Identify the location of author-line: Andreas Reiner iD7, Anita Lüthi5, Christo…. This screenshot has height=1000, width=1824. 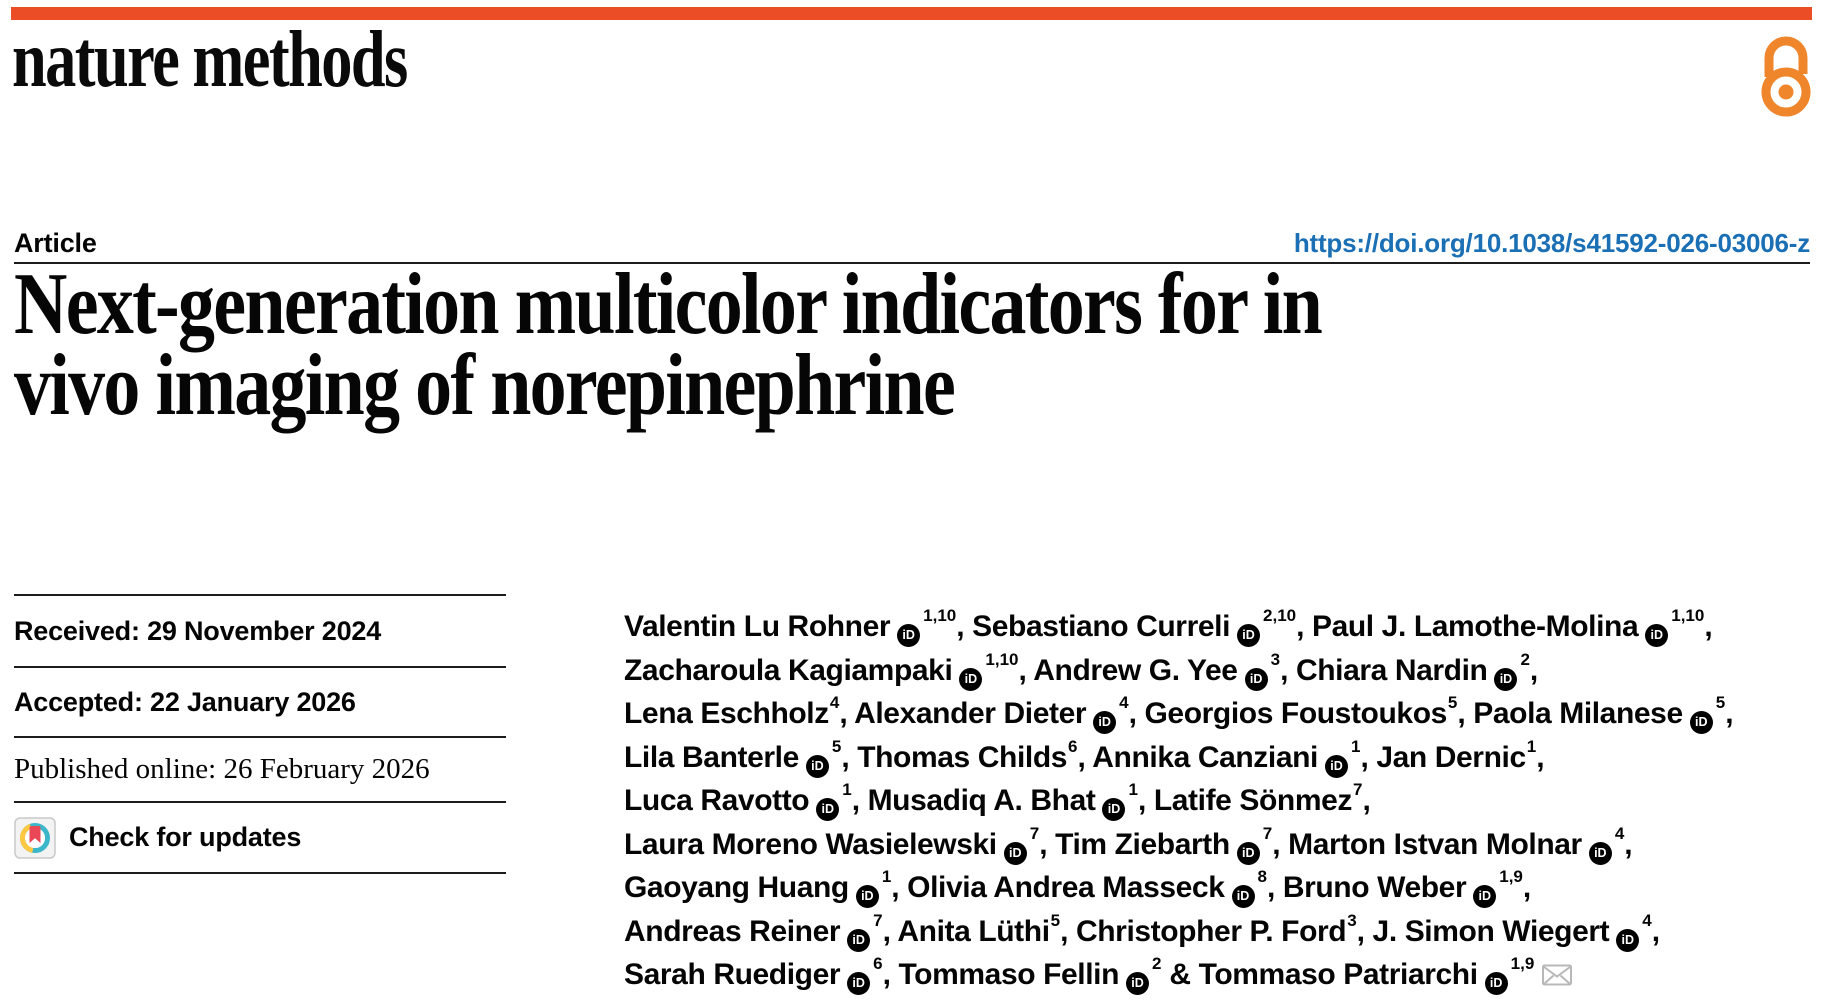
(1222, 932).